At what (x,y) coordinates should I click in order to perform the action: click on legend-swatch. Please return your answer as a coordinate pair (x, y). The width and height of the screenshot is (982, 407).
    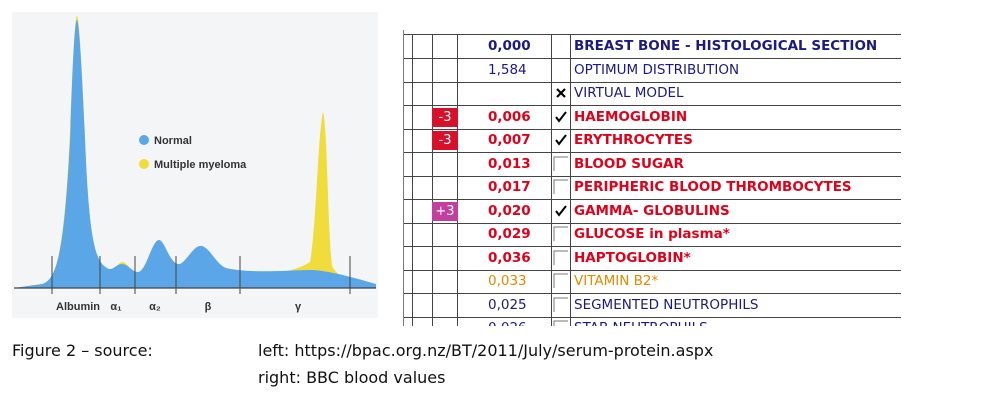
    Looking at the image, I should click on (144, 164).